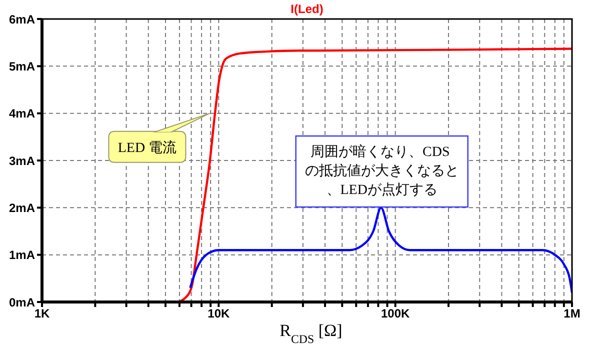 This screenshot has width=589, height=344. Describe the element at coordinates (311, 332) in the screenshot. I see `x-axis-title: R$_{CDS}$ [Ω]` at that location.